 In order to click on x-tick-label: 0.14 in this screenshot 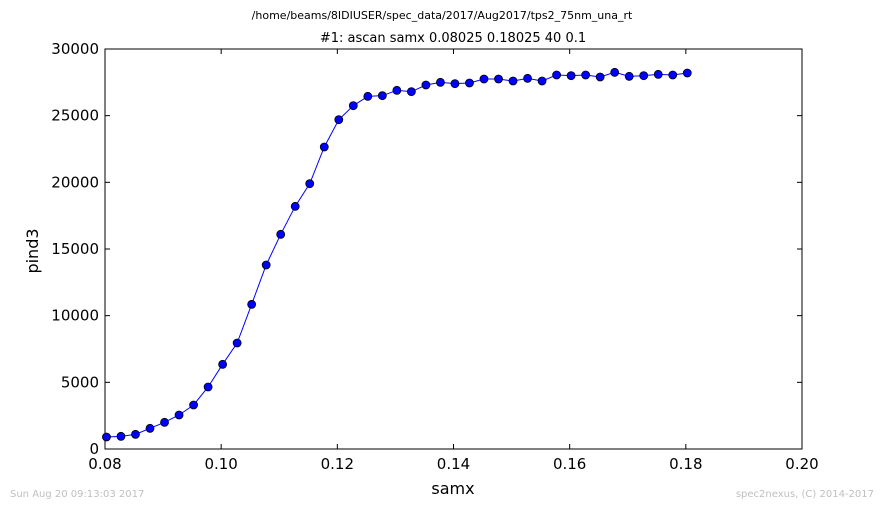, I will do `click(453, 464)`.